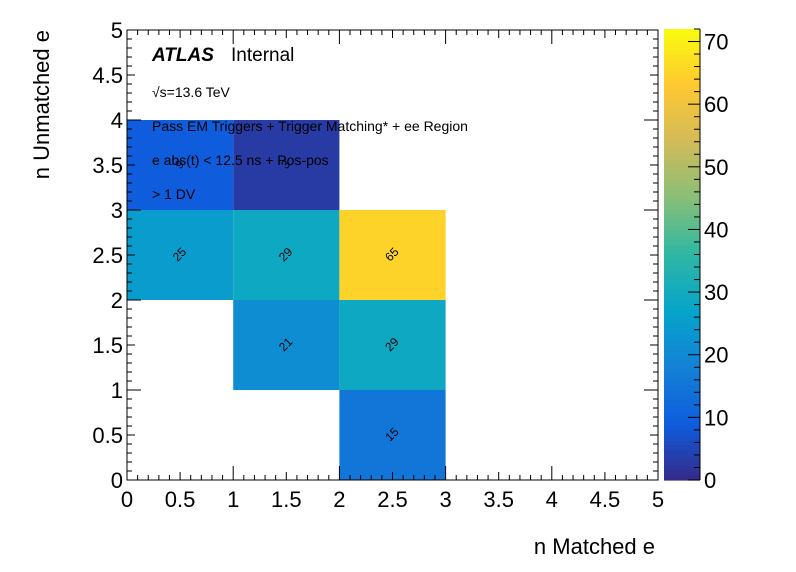 The height and width of the screenshot is (572, 796). I want to click on colorbar-tick-label: 20, so click(716, 355).